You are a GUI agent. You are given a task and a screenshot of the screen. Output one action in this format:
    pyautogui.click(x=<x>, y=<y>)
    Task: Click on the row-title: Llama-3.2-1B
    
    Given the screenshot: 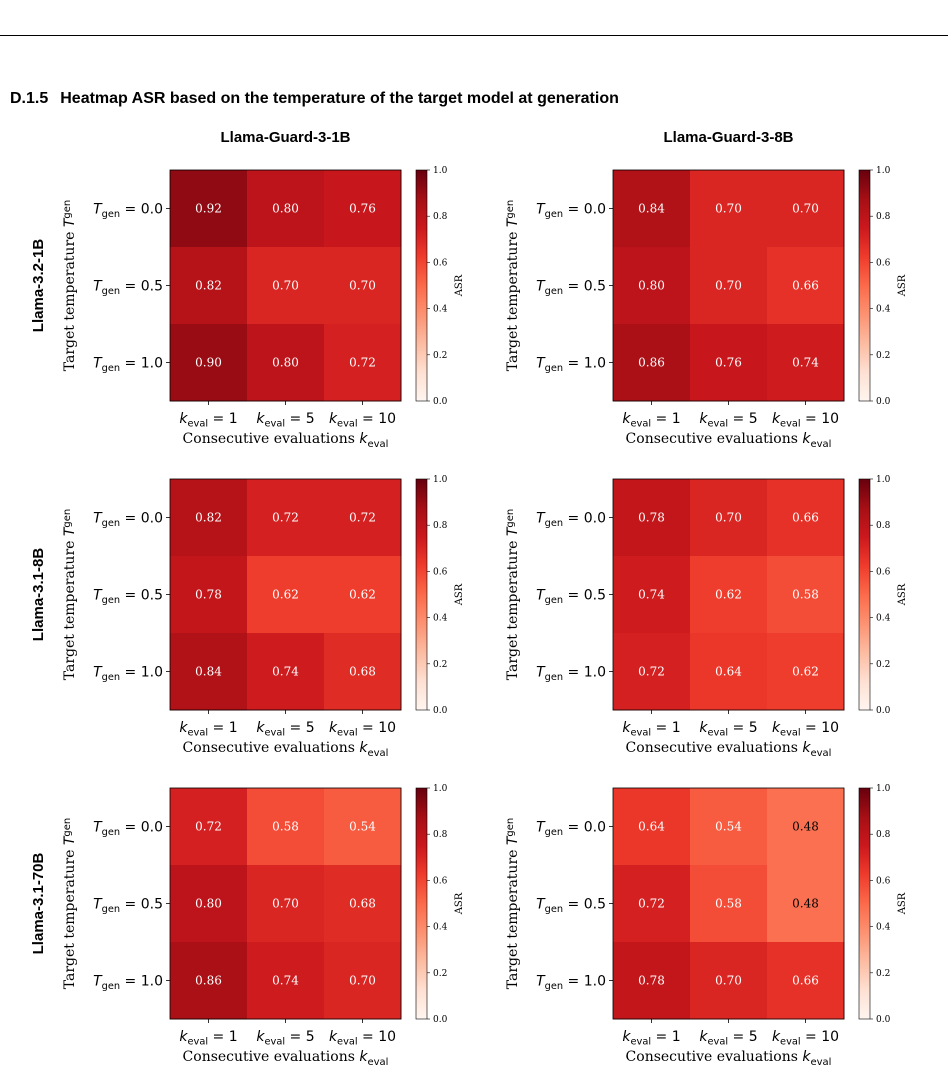 What is the action you would take?
    pyautogui.click(x=38, y=286)
    